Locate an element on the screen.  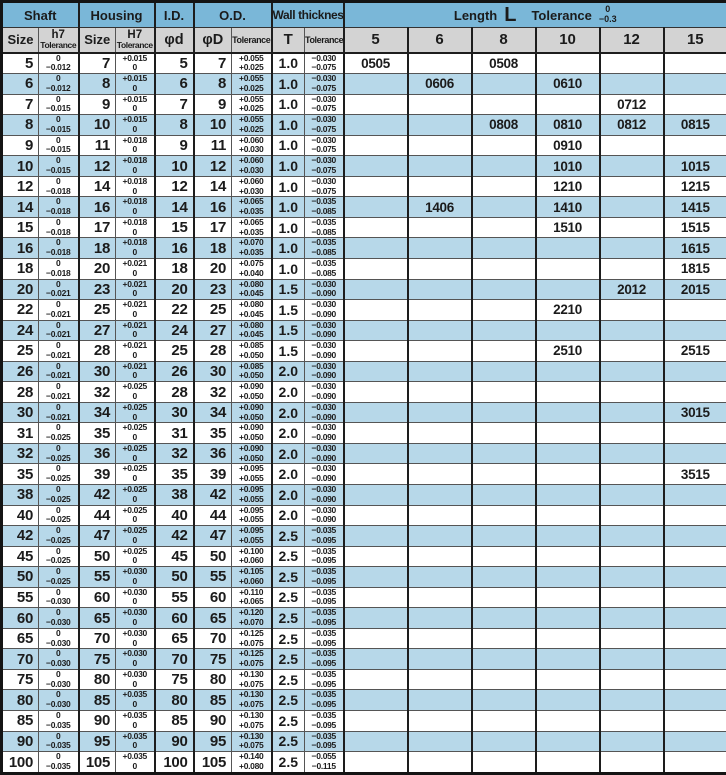
housing-H7-tolerance-cell: +0.015 0 is located at coordinates (135, 104).